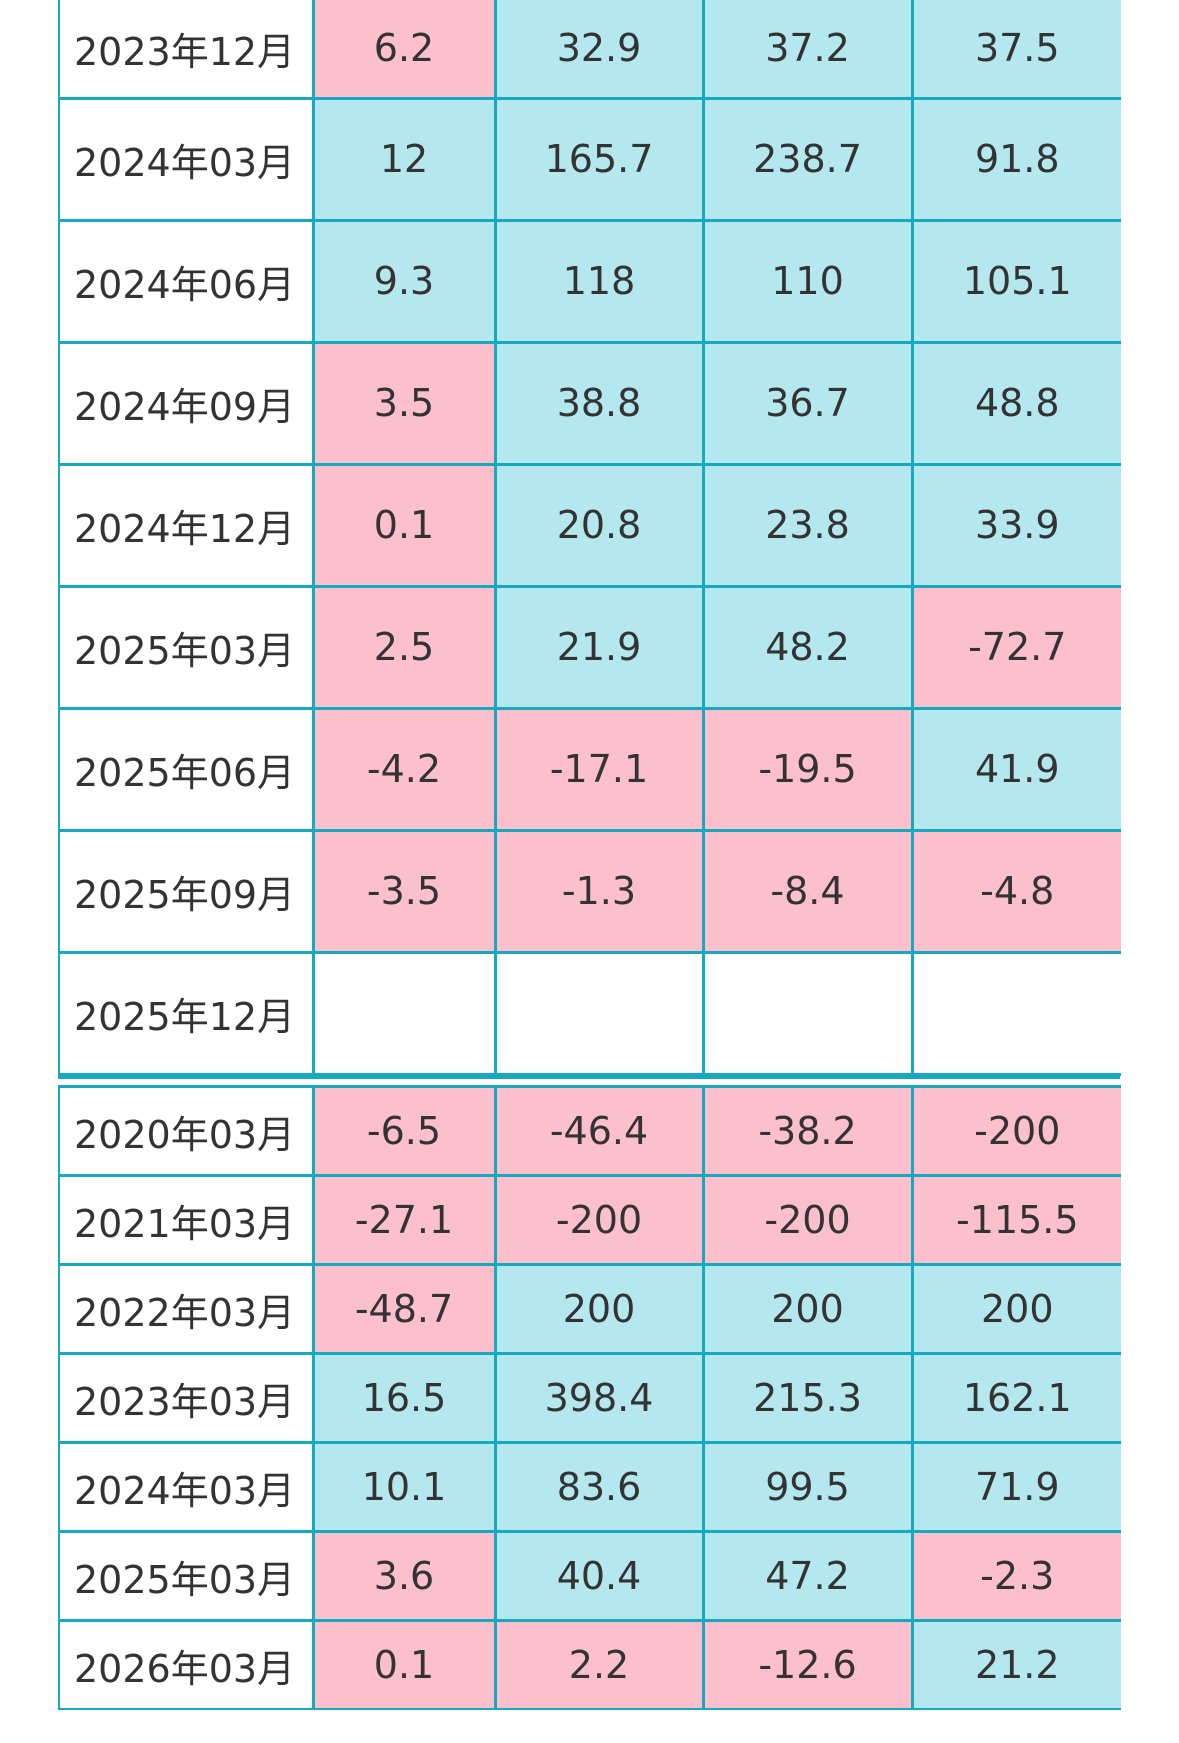 The width and height of the screenshot is (1179, 1743). Describe the element at coordinates (807, 1576) in the screenshot. I see `value-cell: 47.2` at that location.